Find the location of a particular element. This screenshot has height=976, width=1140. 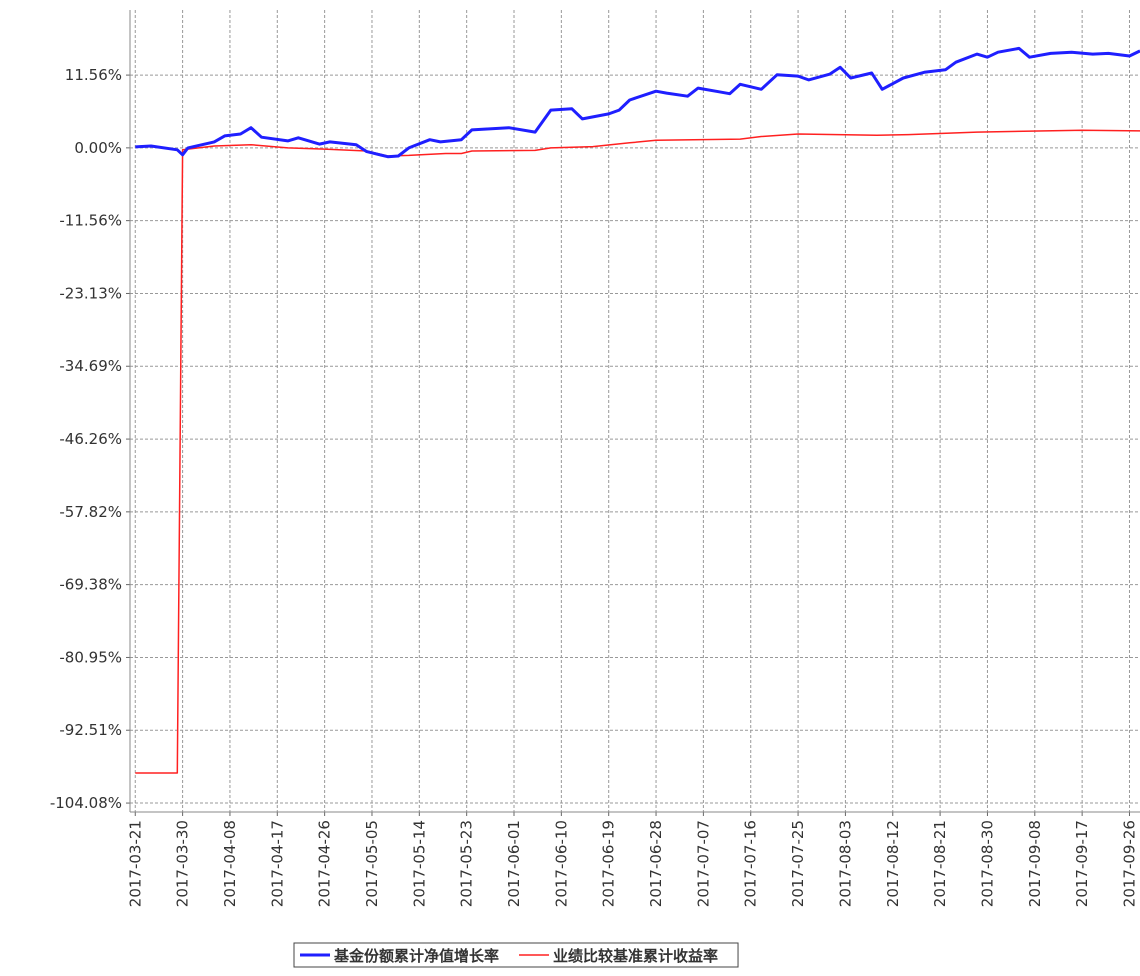

y-tick-label: 0.00% is located at coordinates (98, 148).